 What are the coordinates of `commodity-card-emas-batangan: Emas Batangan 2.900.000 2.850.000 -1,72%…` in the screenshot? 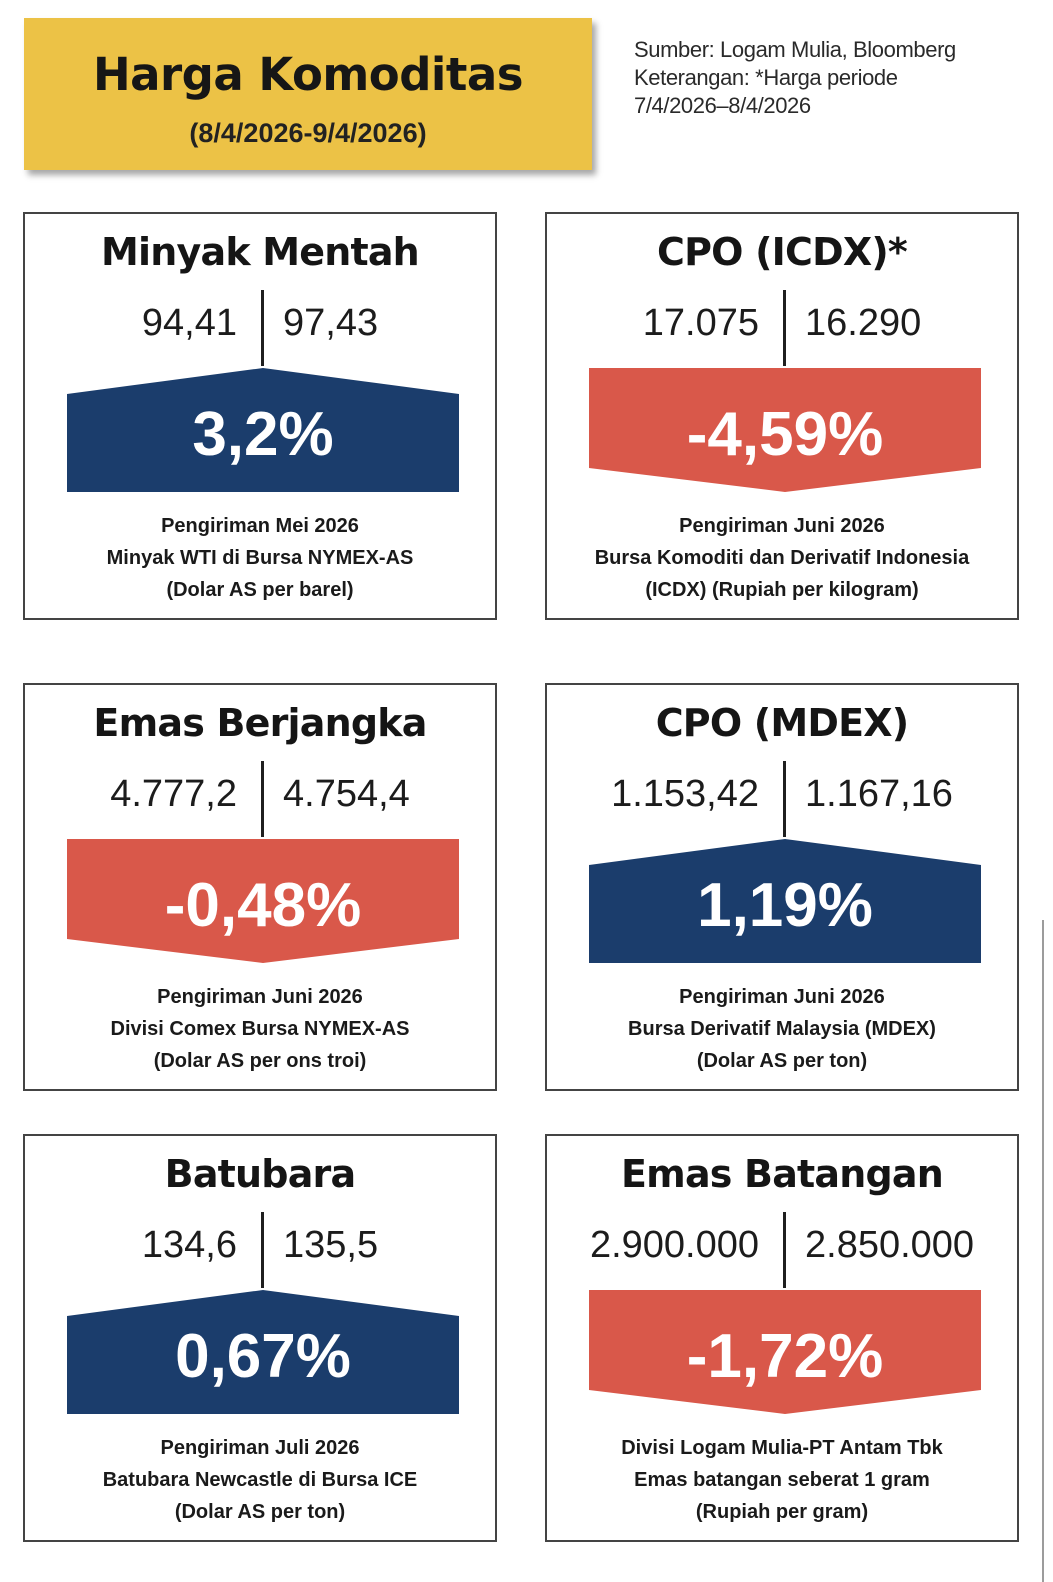 It's located at (782, 1338).